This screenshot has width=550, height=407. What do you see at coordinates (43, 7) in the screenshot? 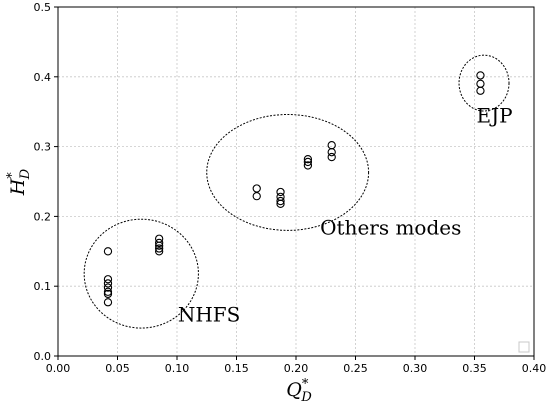
I see `y-tick-label: 0.5` at bounding box center [43, 7].